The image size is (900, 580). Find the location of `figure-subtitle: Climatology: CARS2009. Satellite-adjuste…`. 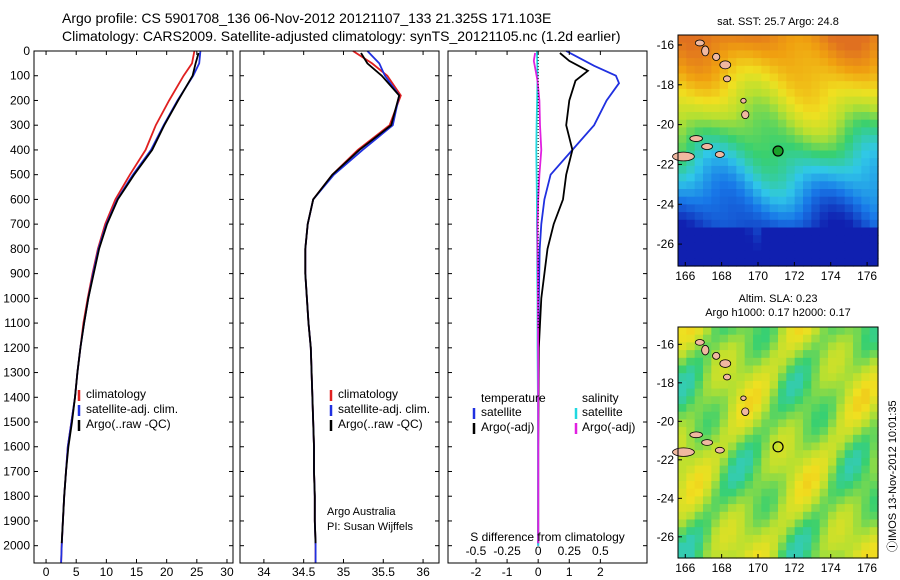

figure-subtitle: Climatology: CARS2009. Satellite-adjuste… is located at coordinates (341, 36).